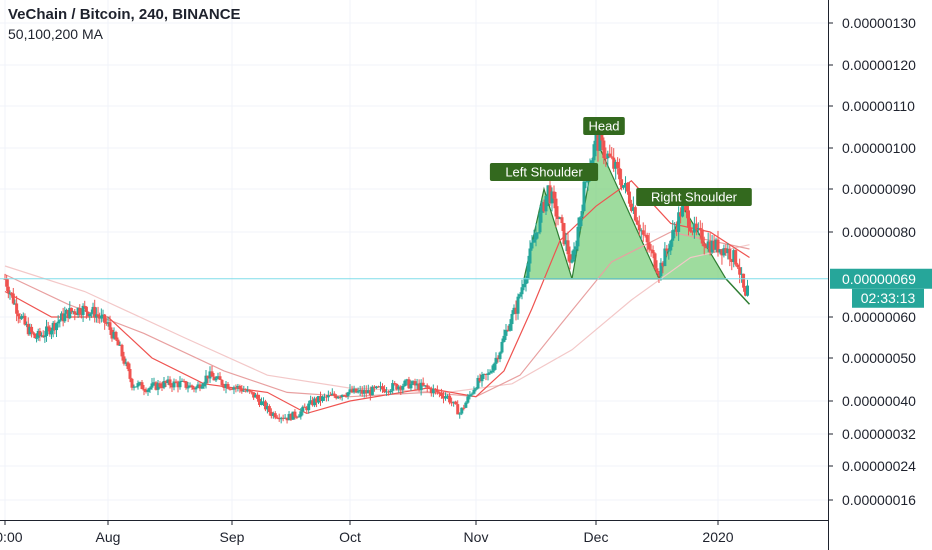 The width and height of the screenshot is (932, 550). What do you see at coordinates (878, 106) in the screenshot?
I see `price-tick-label: 0.00000110` at bounding box center [878, 106].